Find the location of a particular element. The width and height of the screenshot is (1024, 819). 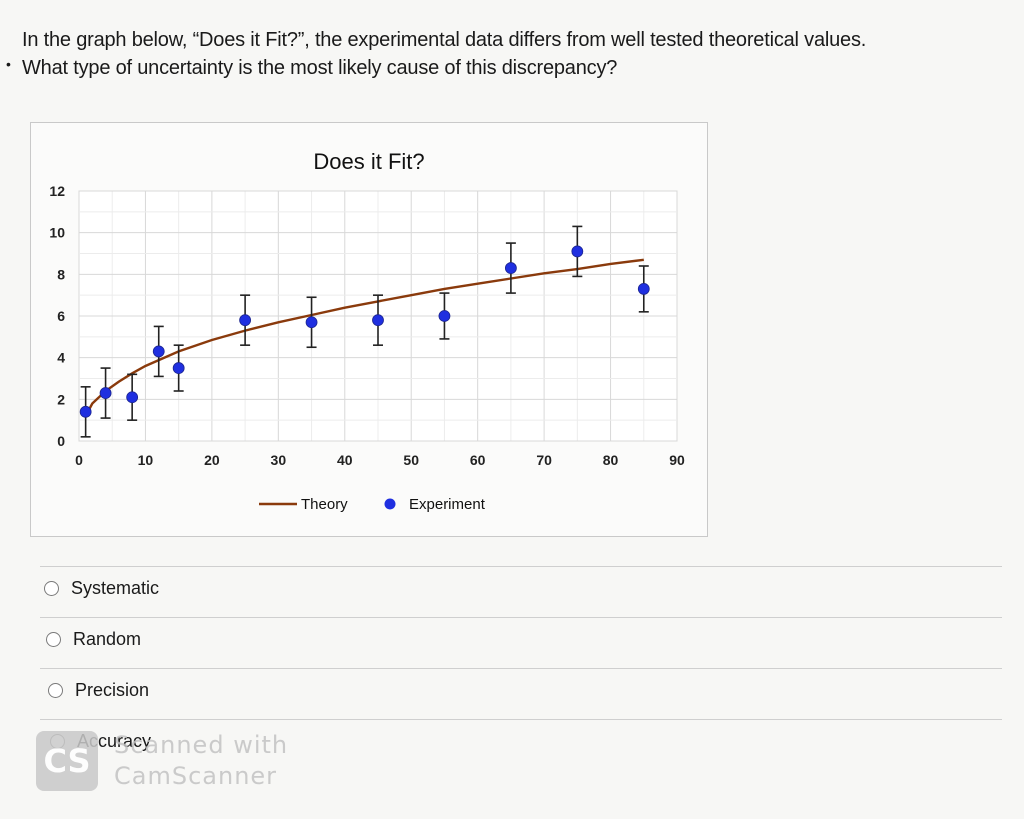

x-tick-label: 30 is located at coordinates (279, 460).